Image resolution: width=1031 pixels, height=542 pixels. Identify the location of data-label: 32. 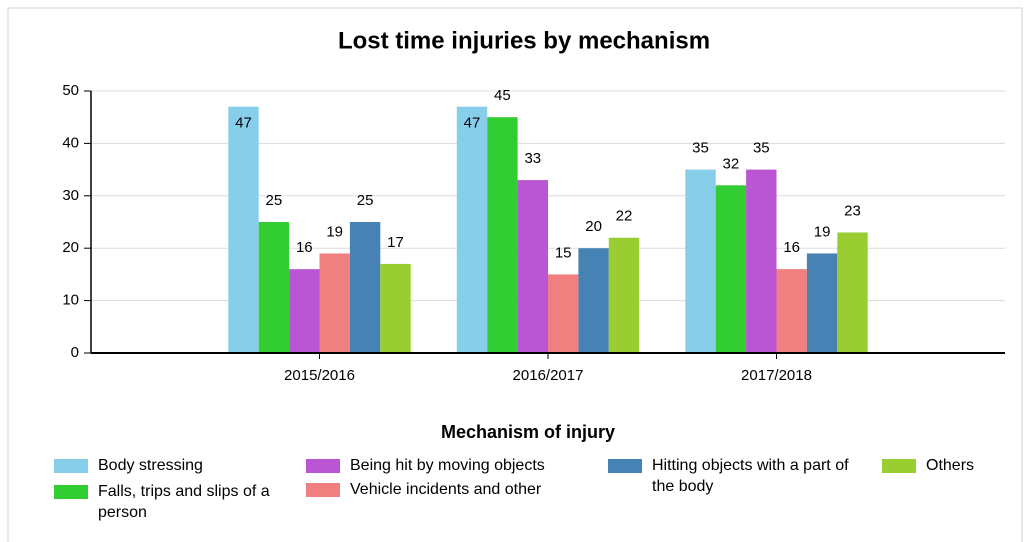
(731, 163).